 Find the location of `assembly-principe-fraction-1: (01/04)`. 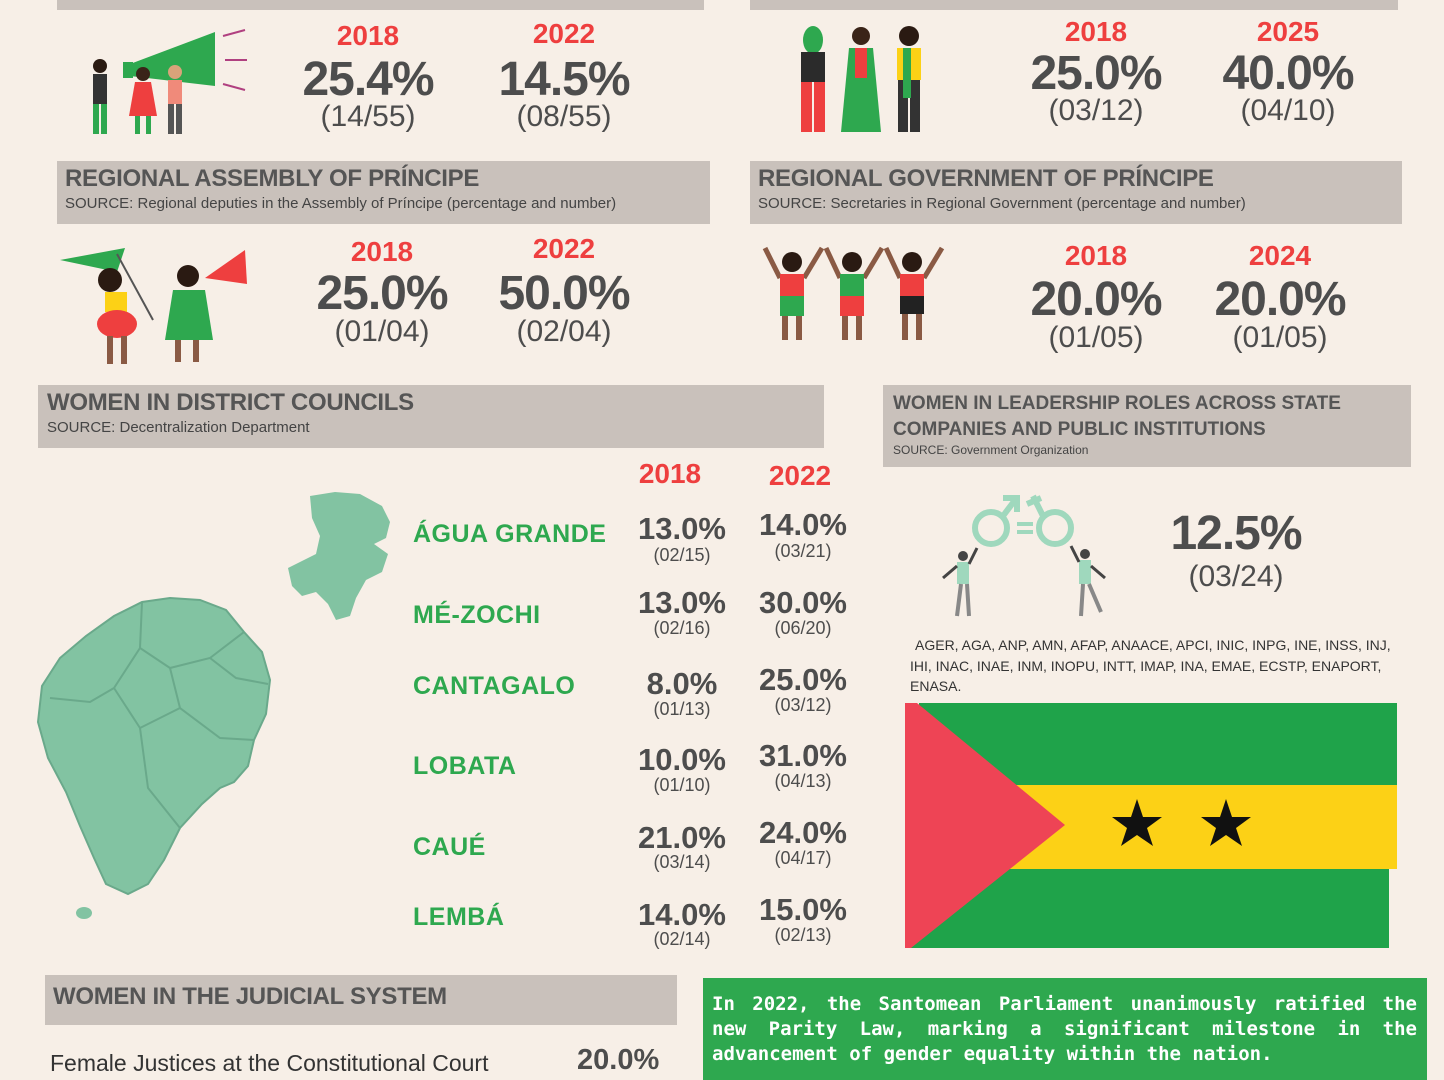

assembly-principe-fraction-1: (01/04) is located at coordinates (382, 331).